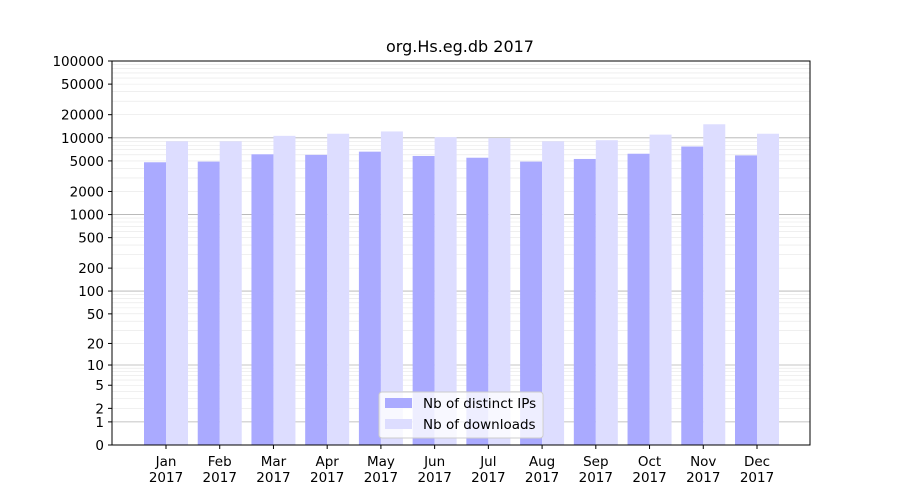 This screenshot has width=900, height=500. Describe the element at coordinates (445, 291) in the screenshot. I see `bar-downloads-jun` at that location.